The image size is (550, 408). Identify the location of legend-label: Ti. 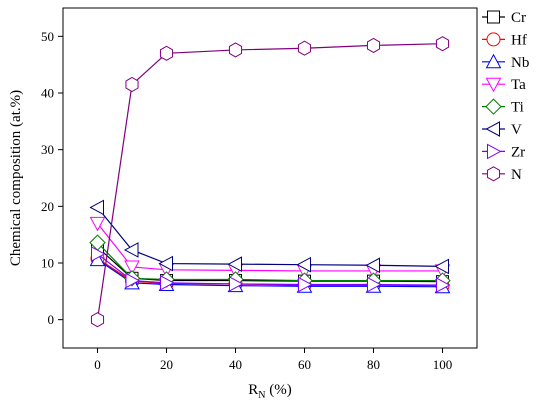
(517, 108).